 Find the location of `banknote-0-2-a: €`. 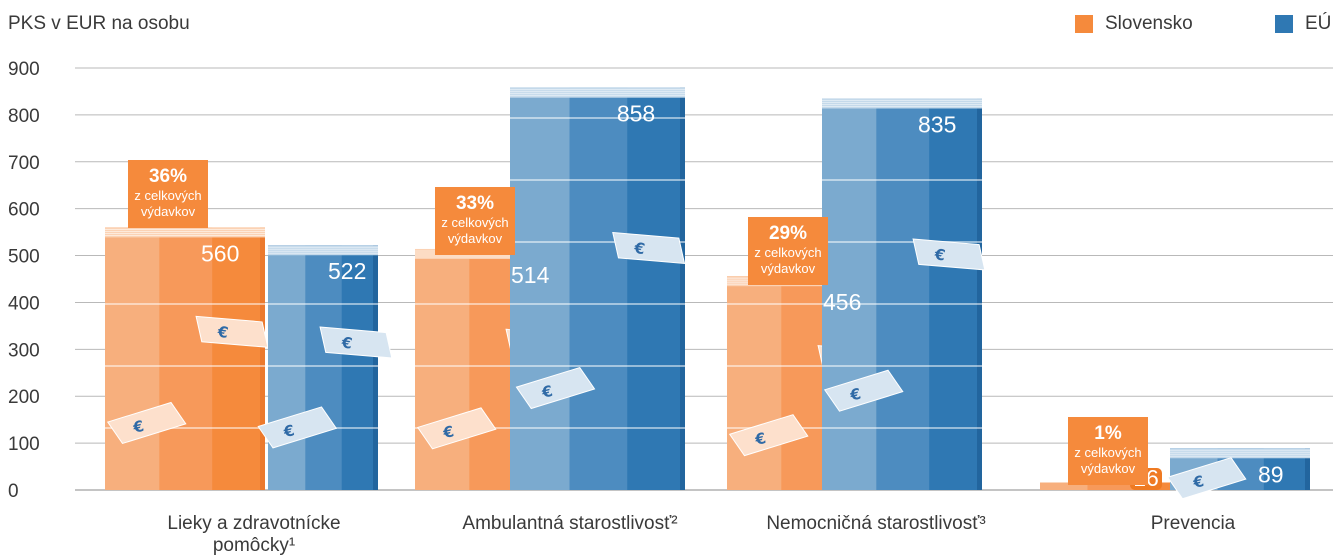

banknote-0-2-a: € is located at coordinates (768, 435).